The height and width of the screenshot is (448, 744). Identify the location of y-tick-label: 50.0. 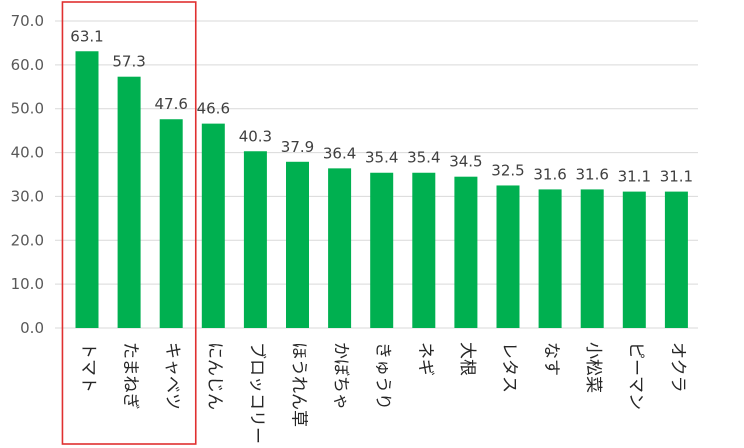
(27, 109).